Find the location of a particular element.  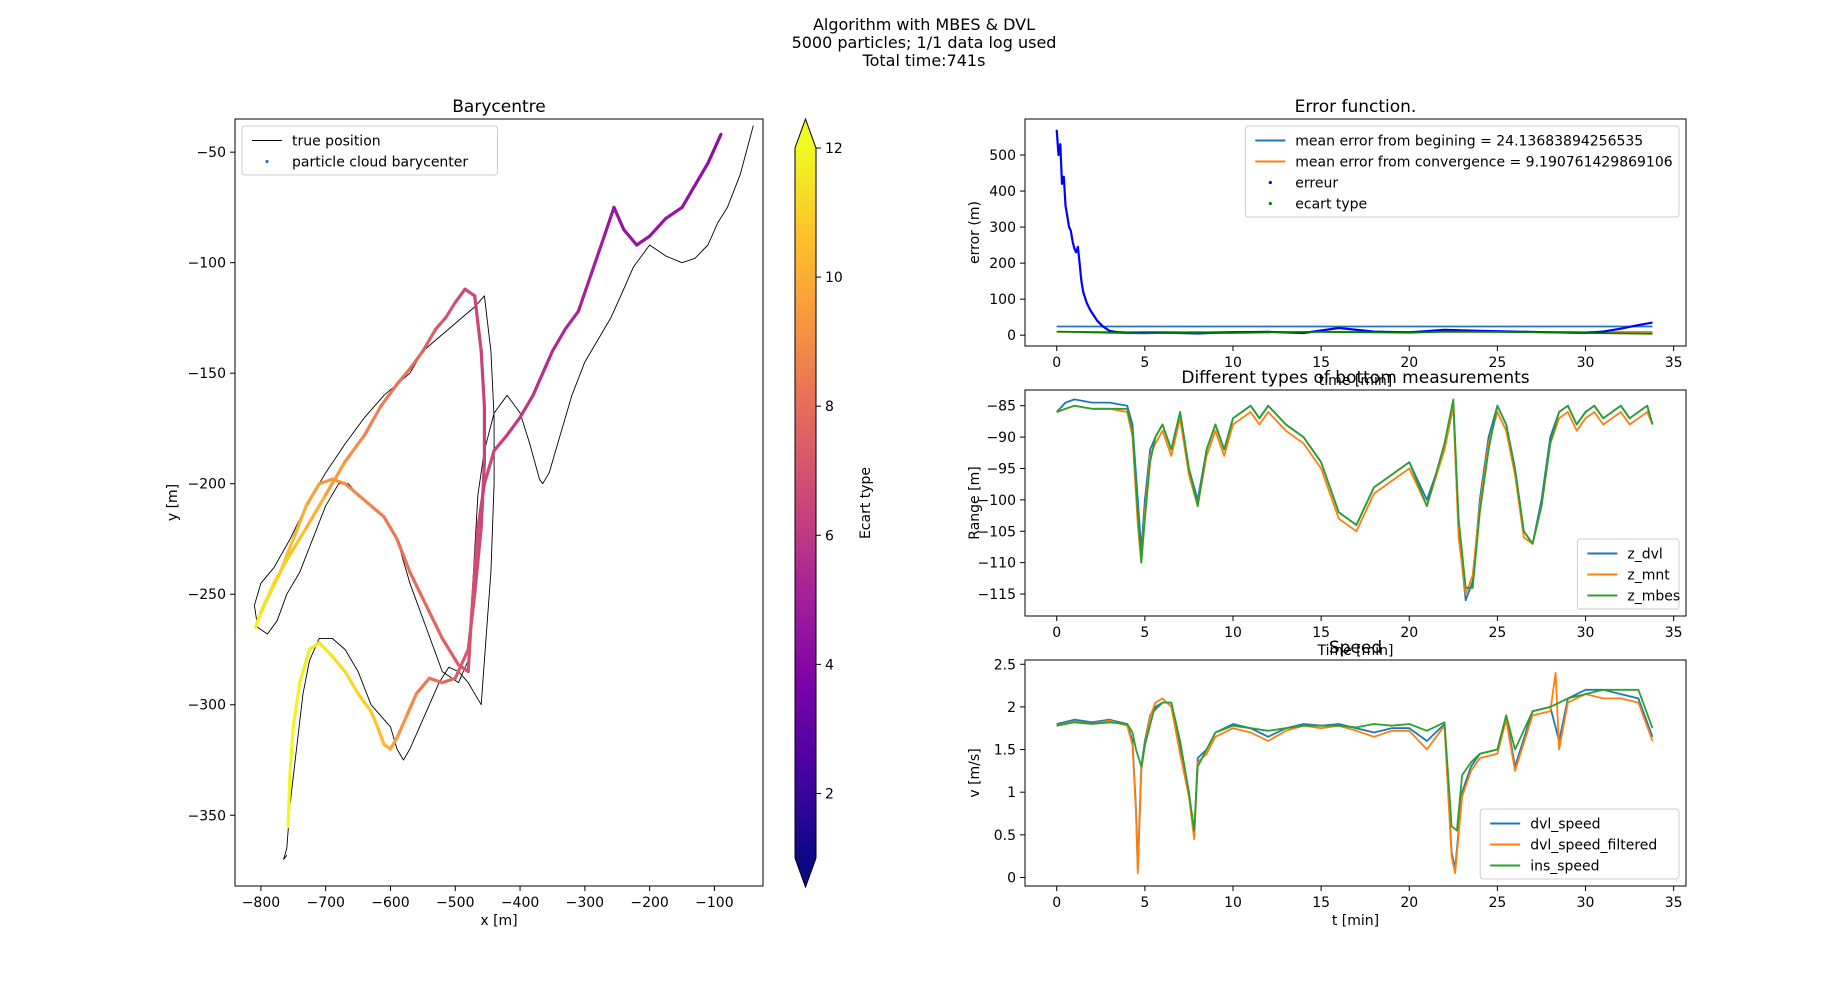

barycentre-ylabel: y [m] is located at coordinates (173, 502).